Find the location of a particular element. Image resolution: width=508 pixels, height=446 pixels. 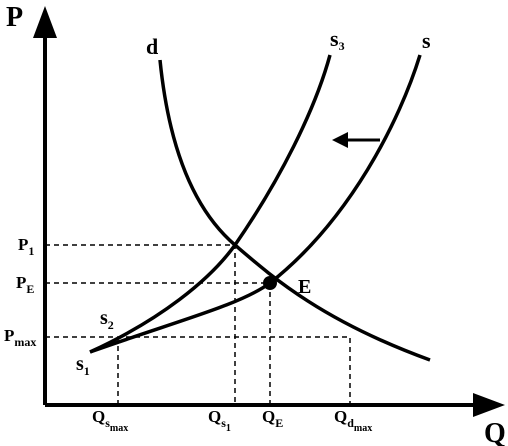

demand-label: d is located at coordinates (152, 46).